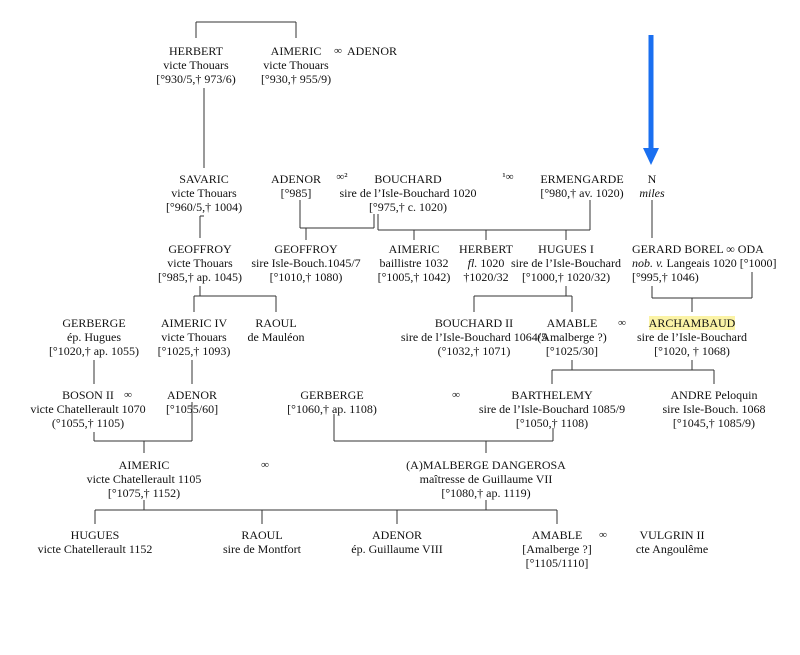 This screenshot has width=800, height=655. Describe the element at coordinates (332, 409) in the screenshot. I see `person-detail: [°1060,† ap. 1108)` at that location.